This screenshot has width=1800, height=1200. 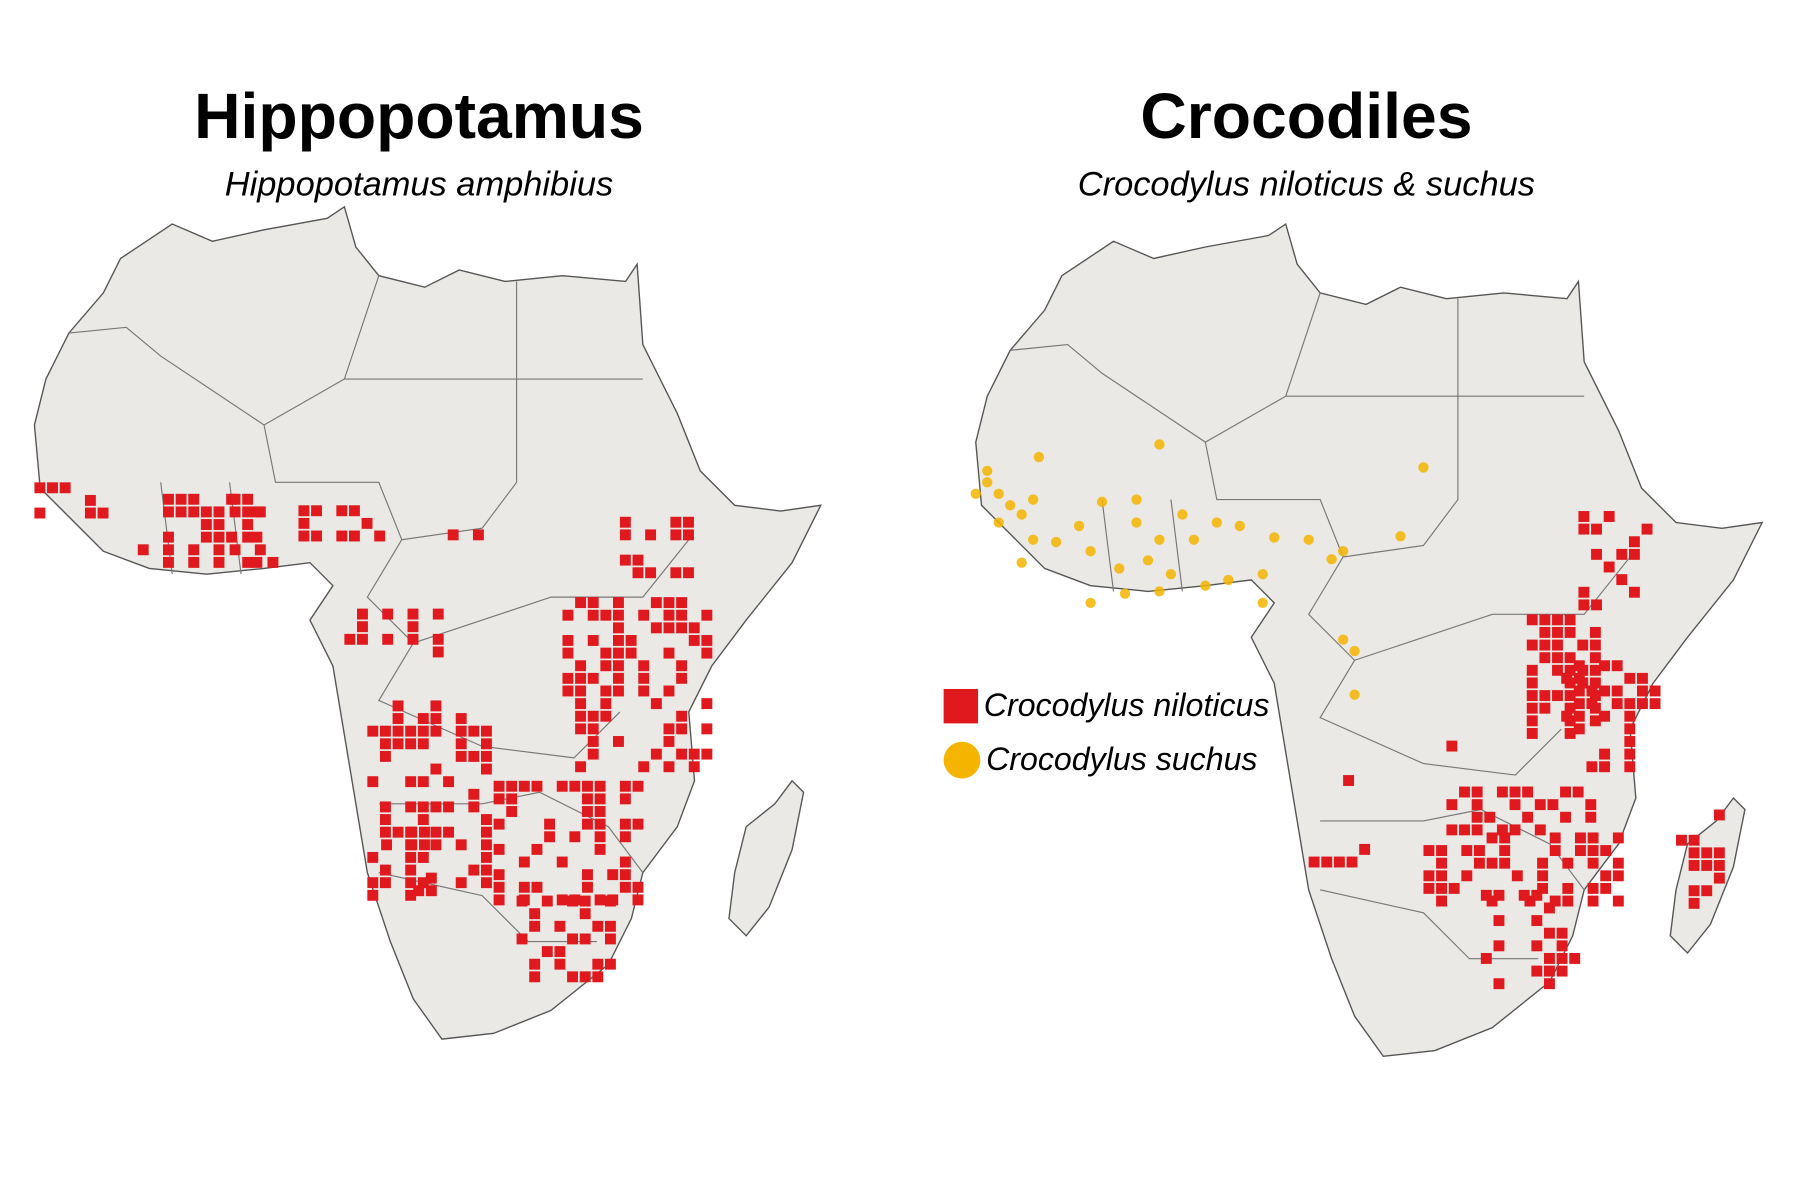 I want to click on legend-label: Crocodylus suchus, so click(x=1121, y=759).